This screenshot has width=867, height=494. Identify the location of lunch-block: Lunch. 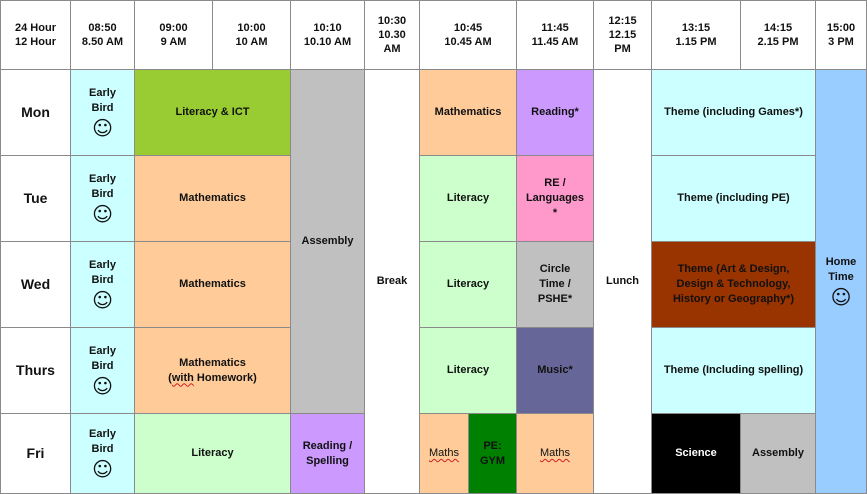
(622, 281).